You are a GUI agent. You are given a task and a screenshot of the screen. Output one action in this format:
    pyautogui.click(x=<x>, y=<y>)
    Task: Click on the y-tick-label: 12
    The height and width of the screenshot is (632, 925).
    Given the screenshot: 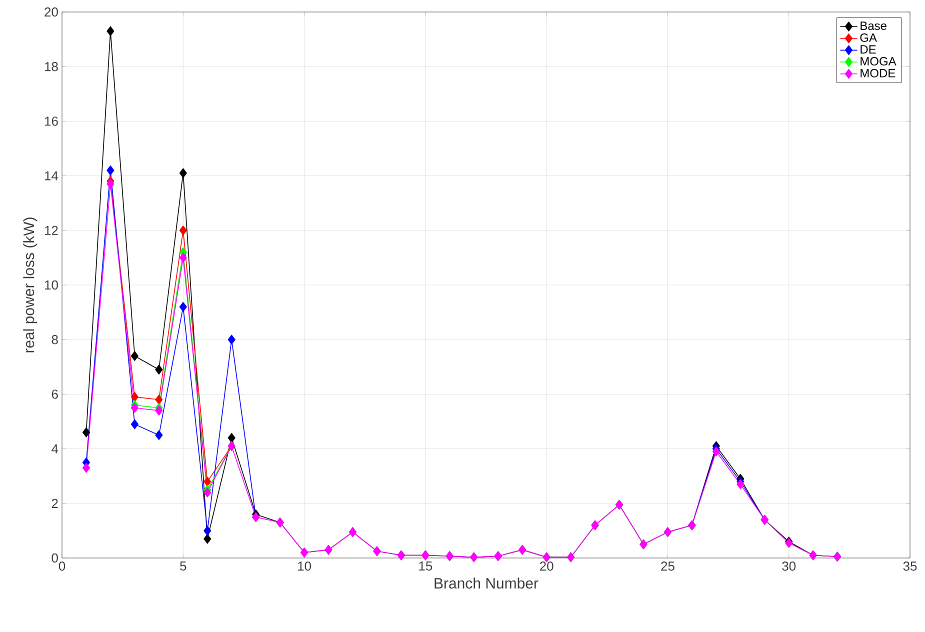 What is the action you would take?
    pyautogui.click(x=51, y=230)
    